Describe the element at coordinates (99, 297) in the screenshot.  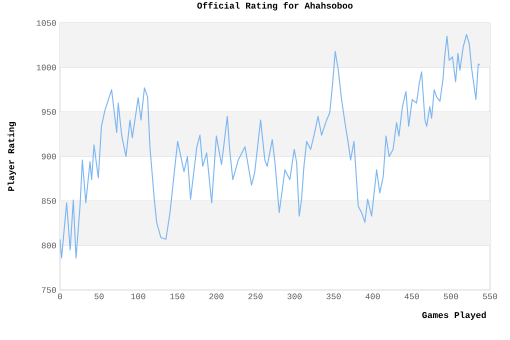
I see `x-tick-label: 50` at that location.